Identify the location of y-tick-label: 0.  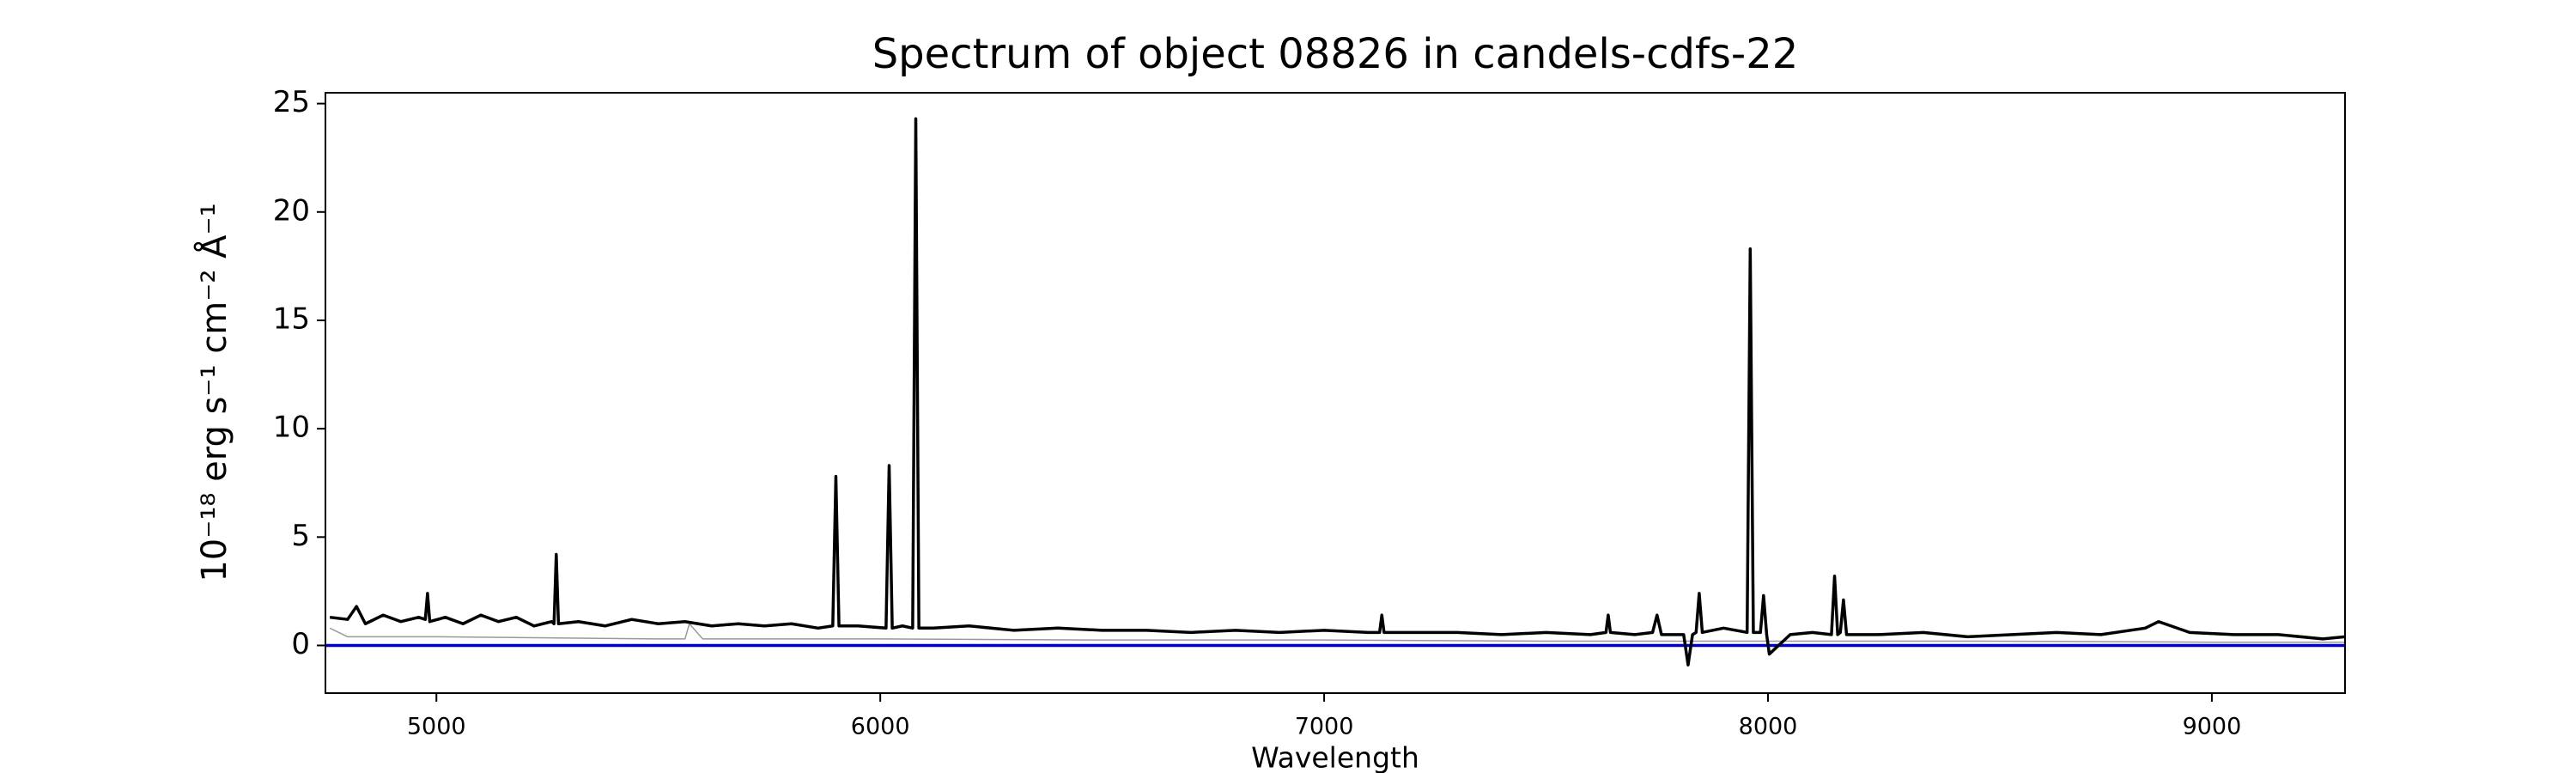
(301, 644).